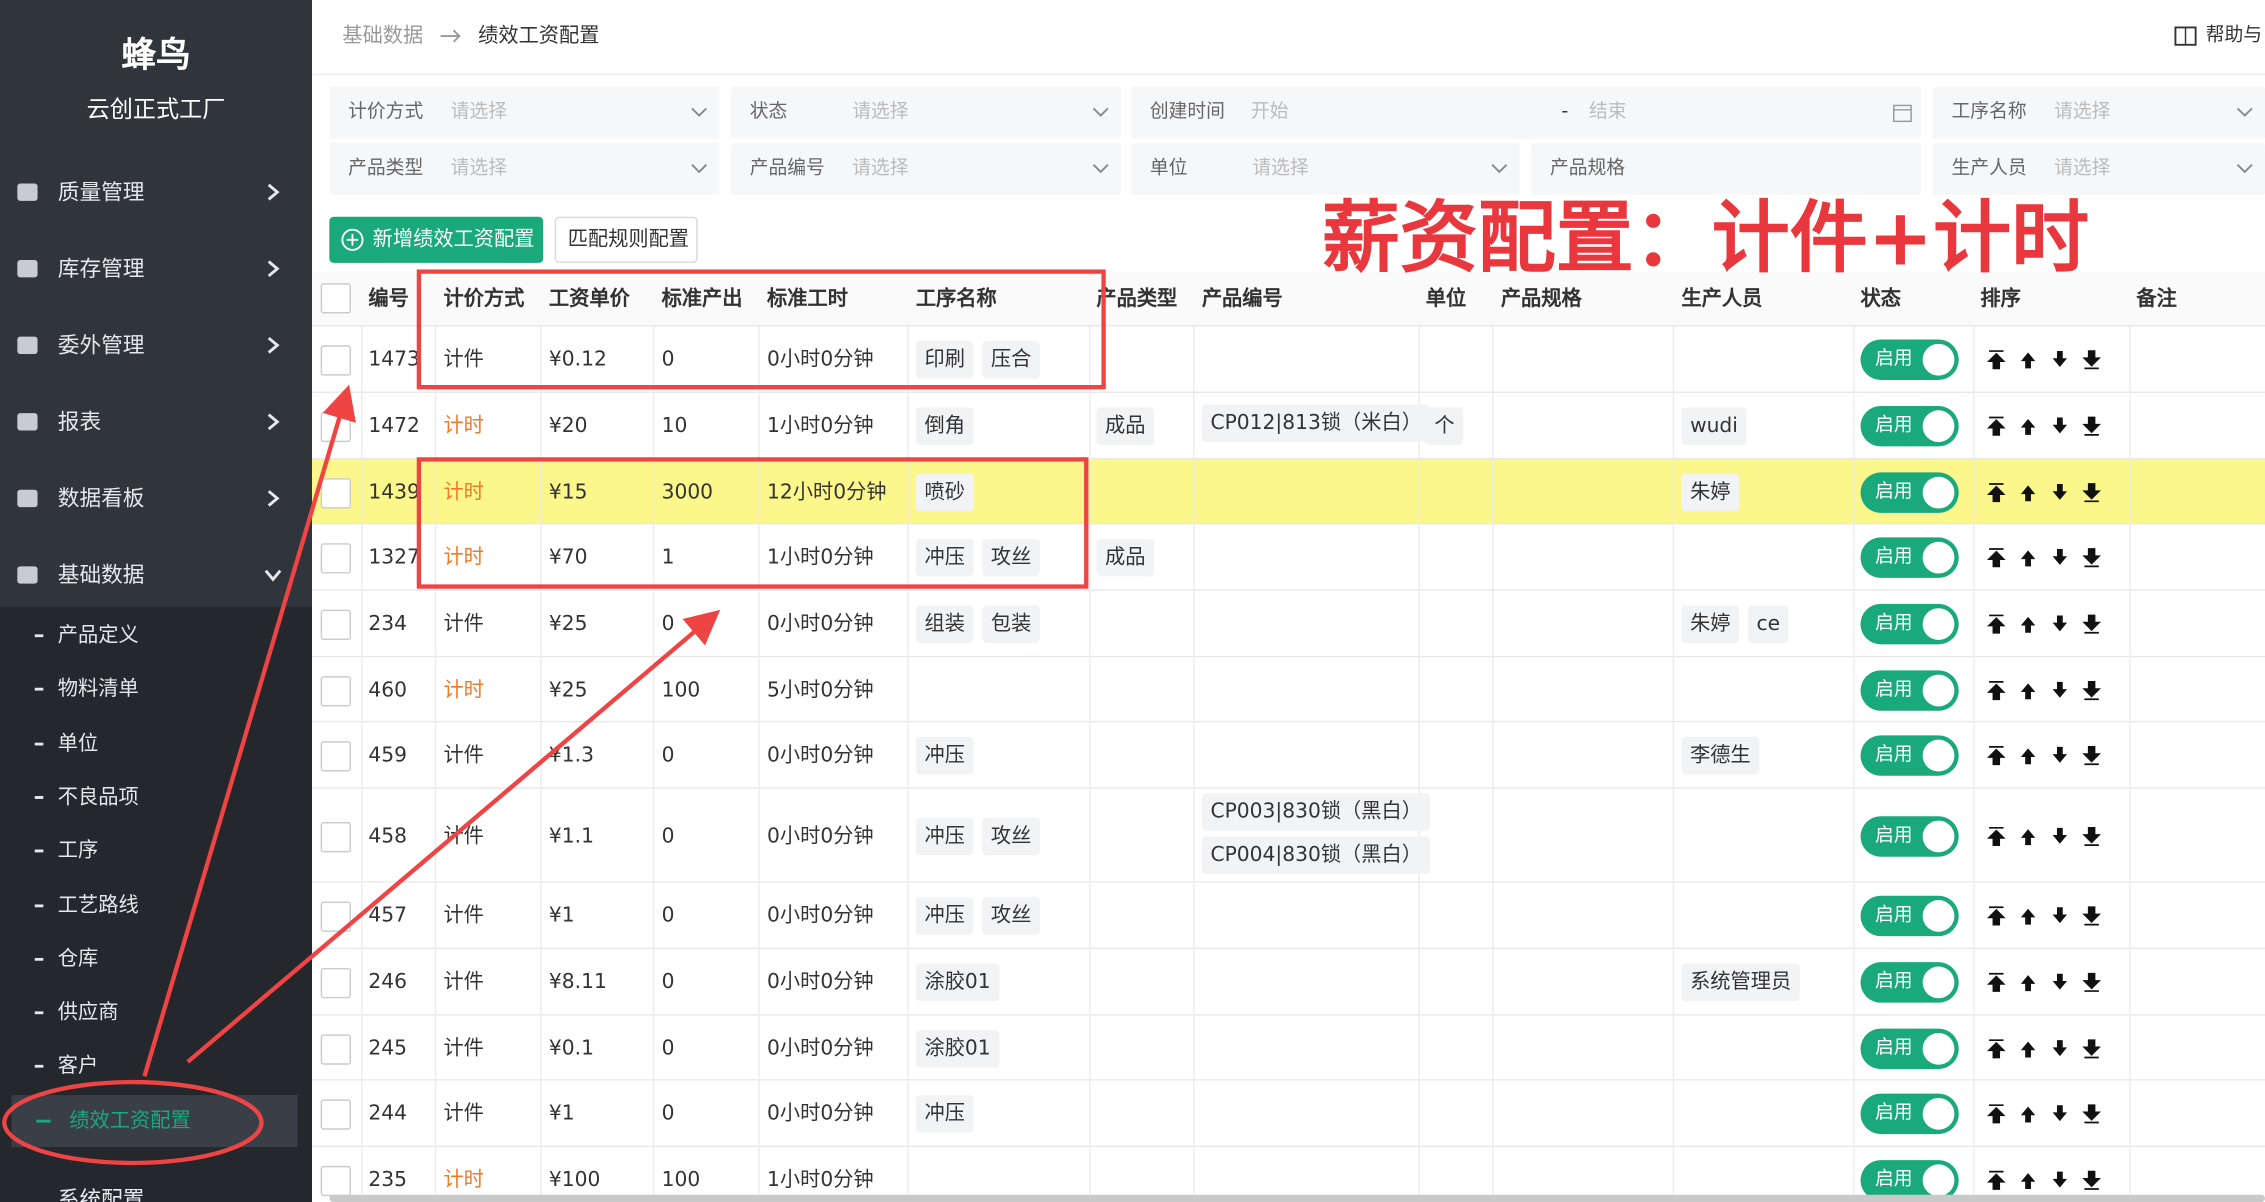 The image size is (2265, 1202). Describe the element at coordinates (98, 636) in the screenshot. I see `submenu-item: 产品定义` at that location.